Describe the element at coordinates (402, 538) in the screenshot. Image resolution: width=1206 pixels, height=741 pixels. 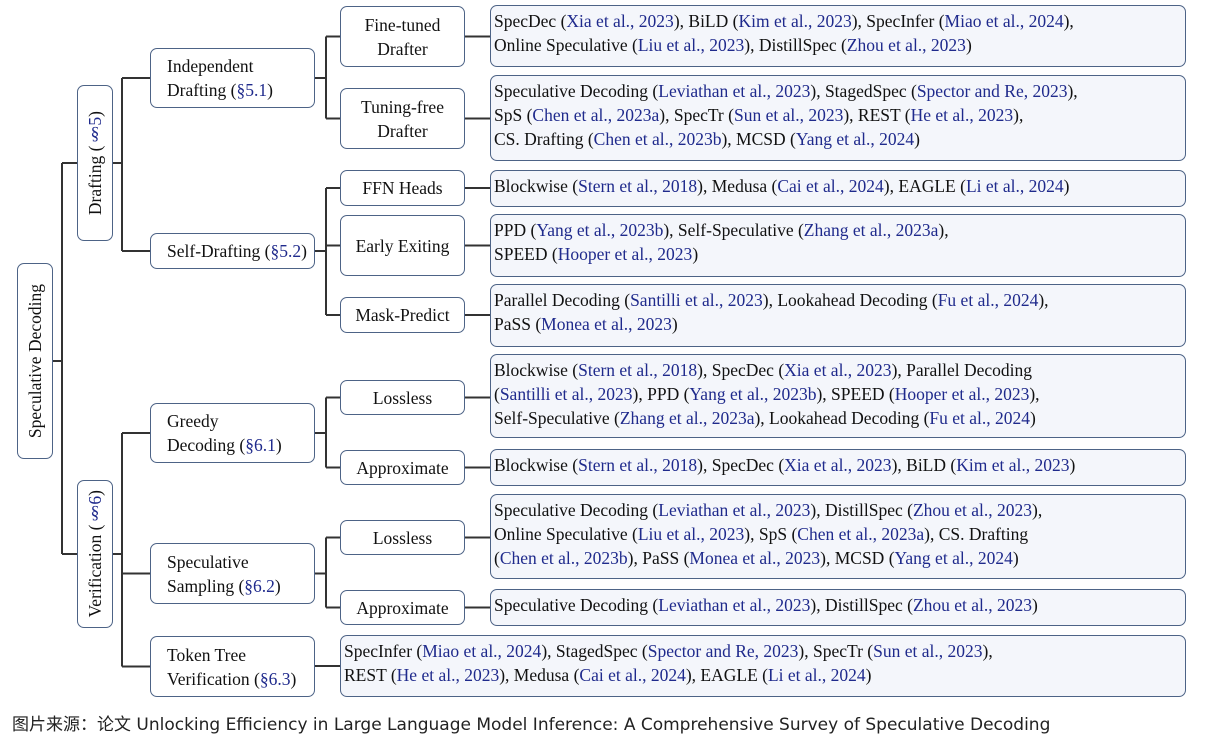
I see `text-line: Lossless` at that location.